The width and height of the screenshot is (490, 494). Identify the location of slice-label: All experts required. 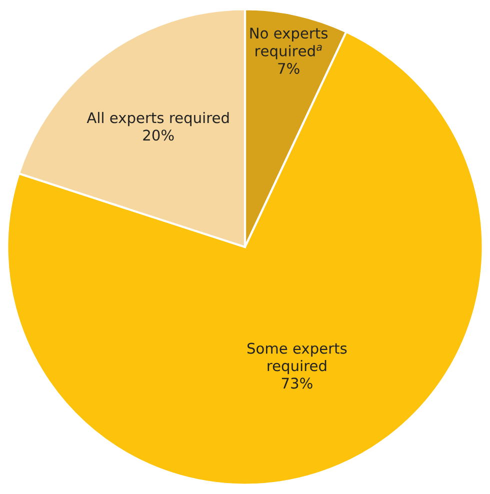
(157, 119).